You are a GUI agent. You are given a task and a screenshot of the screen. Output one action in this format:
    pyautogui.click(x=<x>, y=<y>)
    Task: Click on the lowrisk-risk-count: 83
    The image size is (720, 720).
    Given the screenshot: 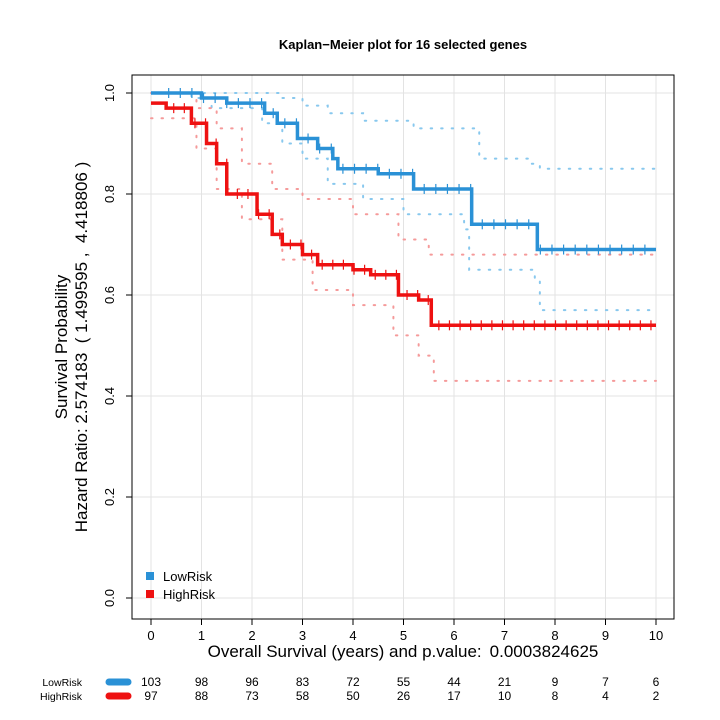 What is the action you would take?
    pyautogui.click(x=303, y=682)
    